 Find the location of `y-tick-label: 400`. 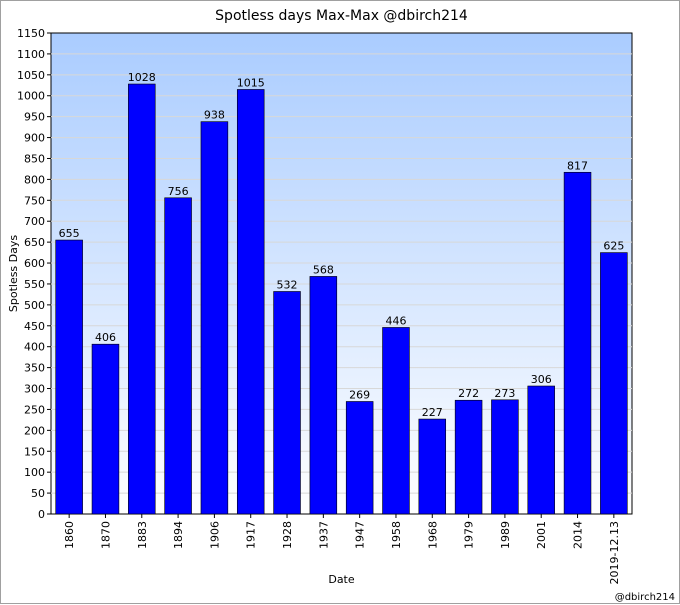

y-tick-label: 400 is located at coordinates (34, 347).